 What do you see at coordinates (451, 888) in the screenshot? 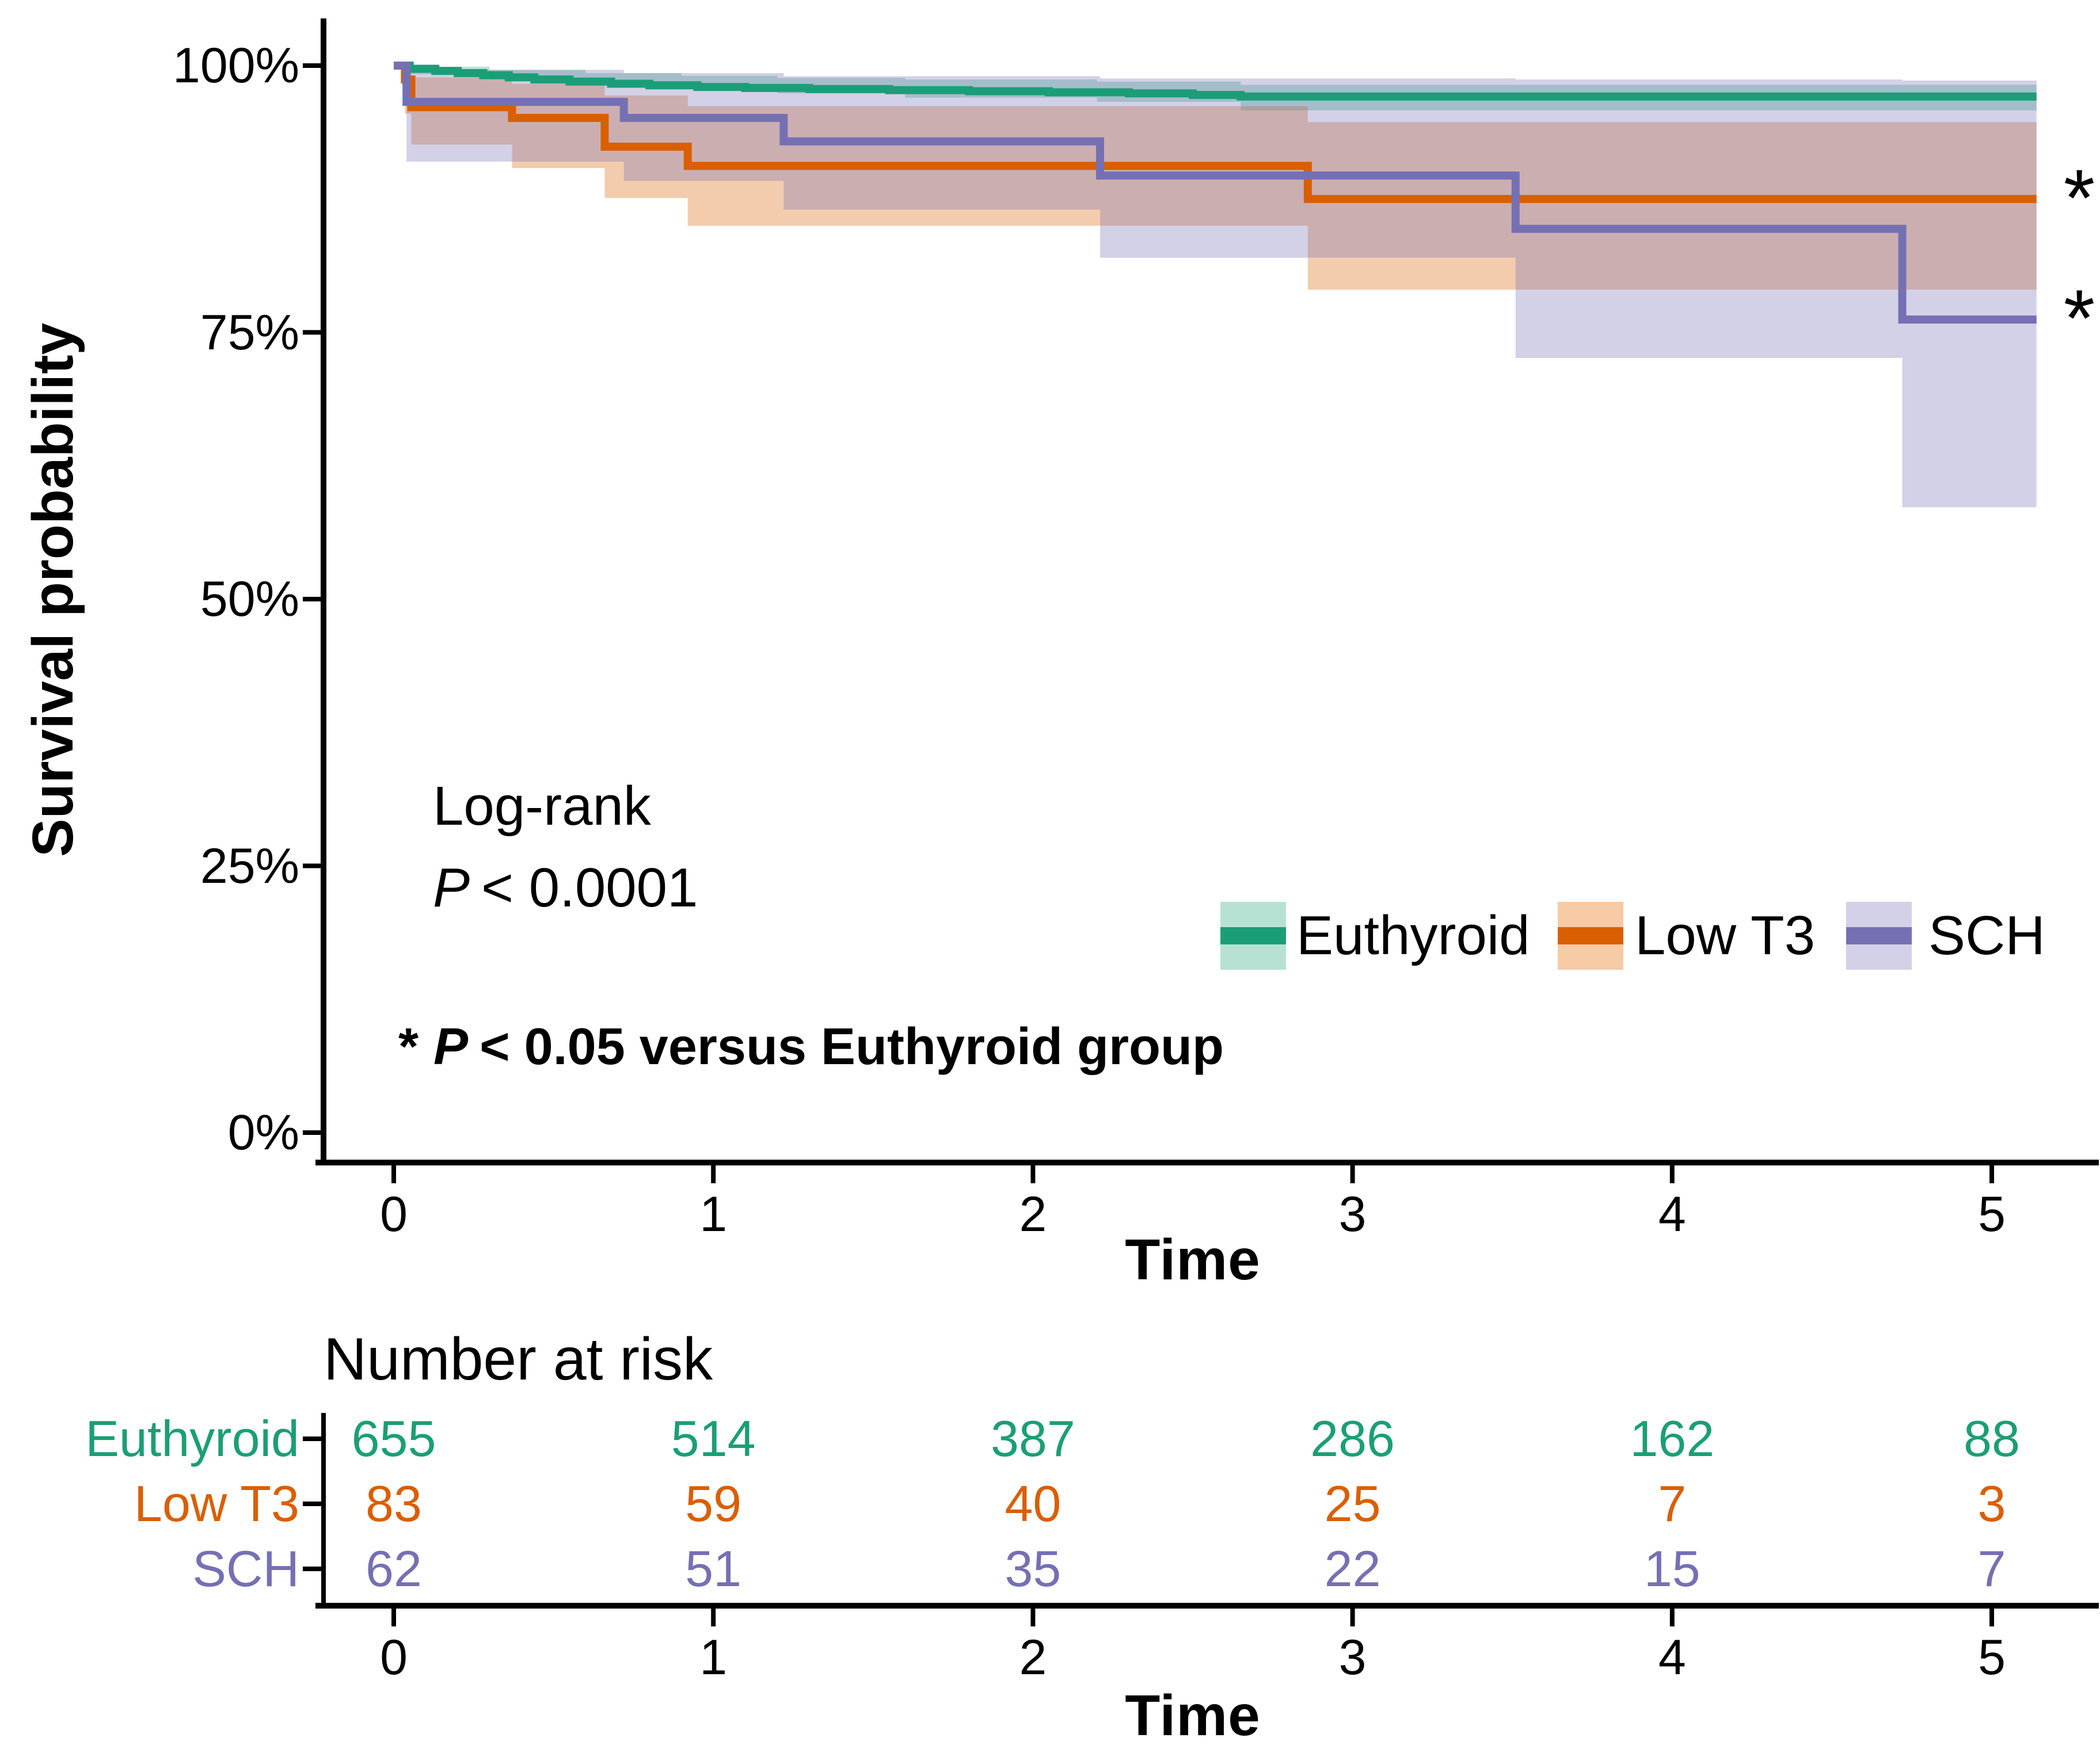
I see `p-symbol: P` at bounding box center [451, 888].